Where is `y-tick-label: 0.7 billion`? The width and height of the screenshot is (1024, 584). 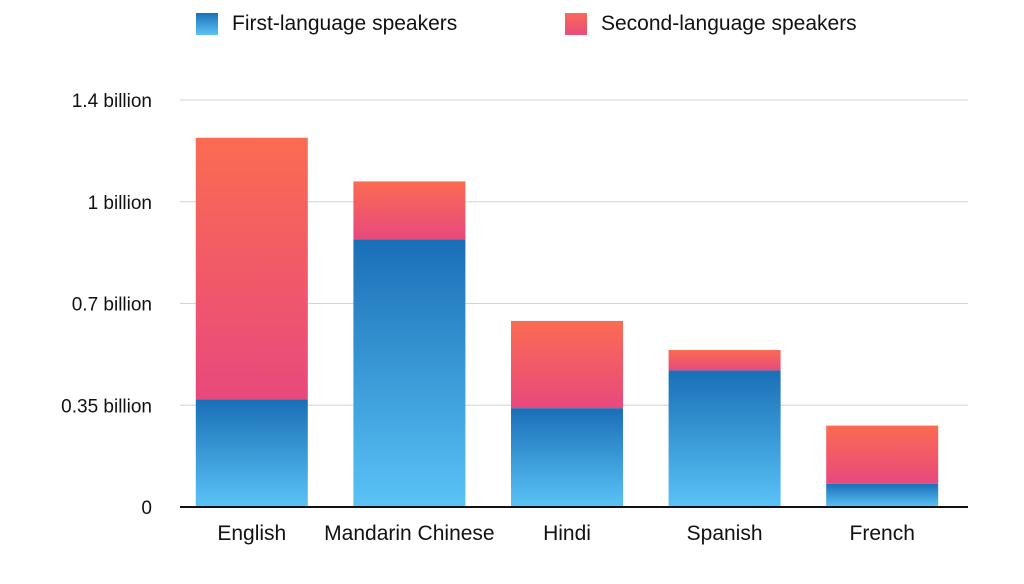
y-tick-label: 0.7 billion is located at coordinates (112, 305).